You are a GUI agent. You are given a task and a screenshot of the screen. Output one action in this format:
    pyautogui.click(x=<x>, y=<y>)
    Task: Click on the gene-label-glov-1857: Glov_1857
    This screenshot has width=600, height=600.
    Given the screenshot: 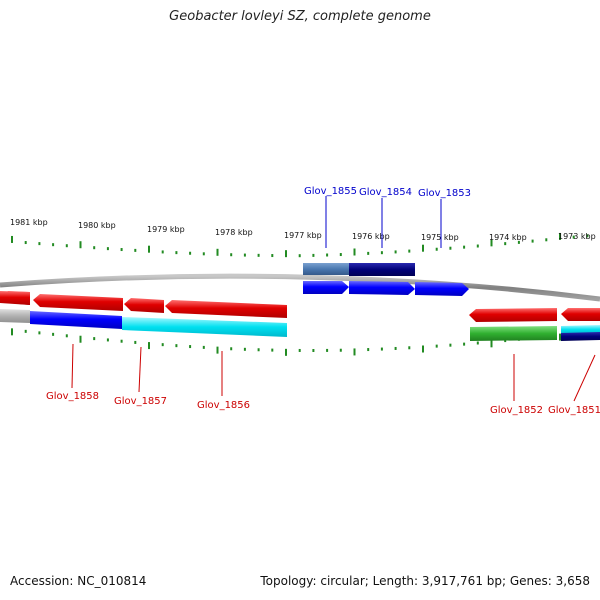 What is the action you would take?
    pyautogui.click(x=140, y=401)
    